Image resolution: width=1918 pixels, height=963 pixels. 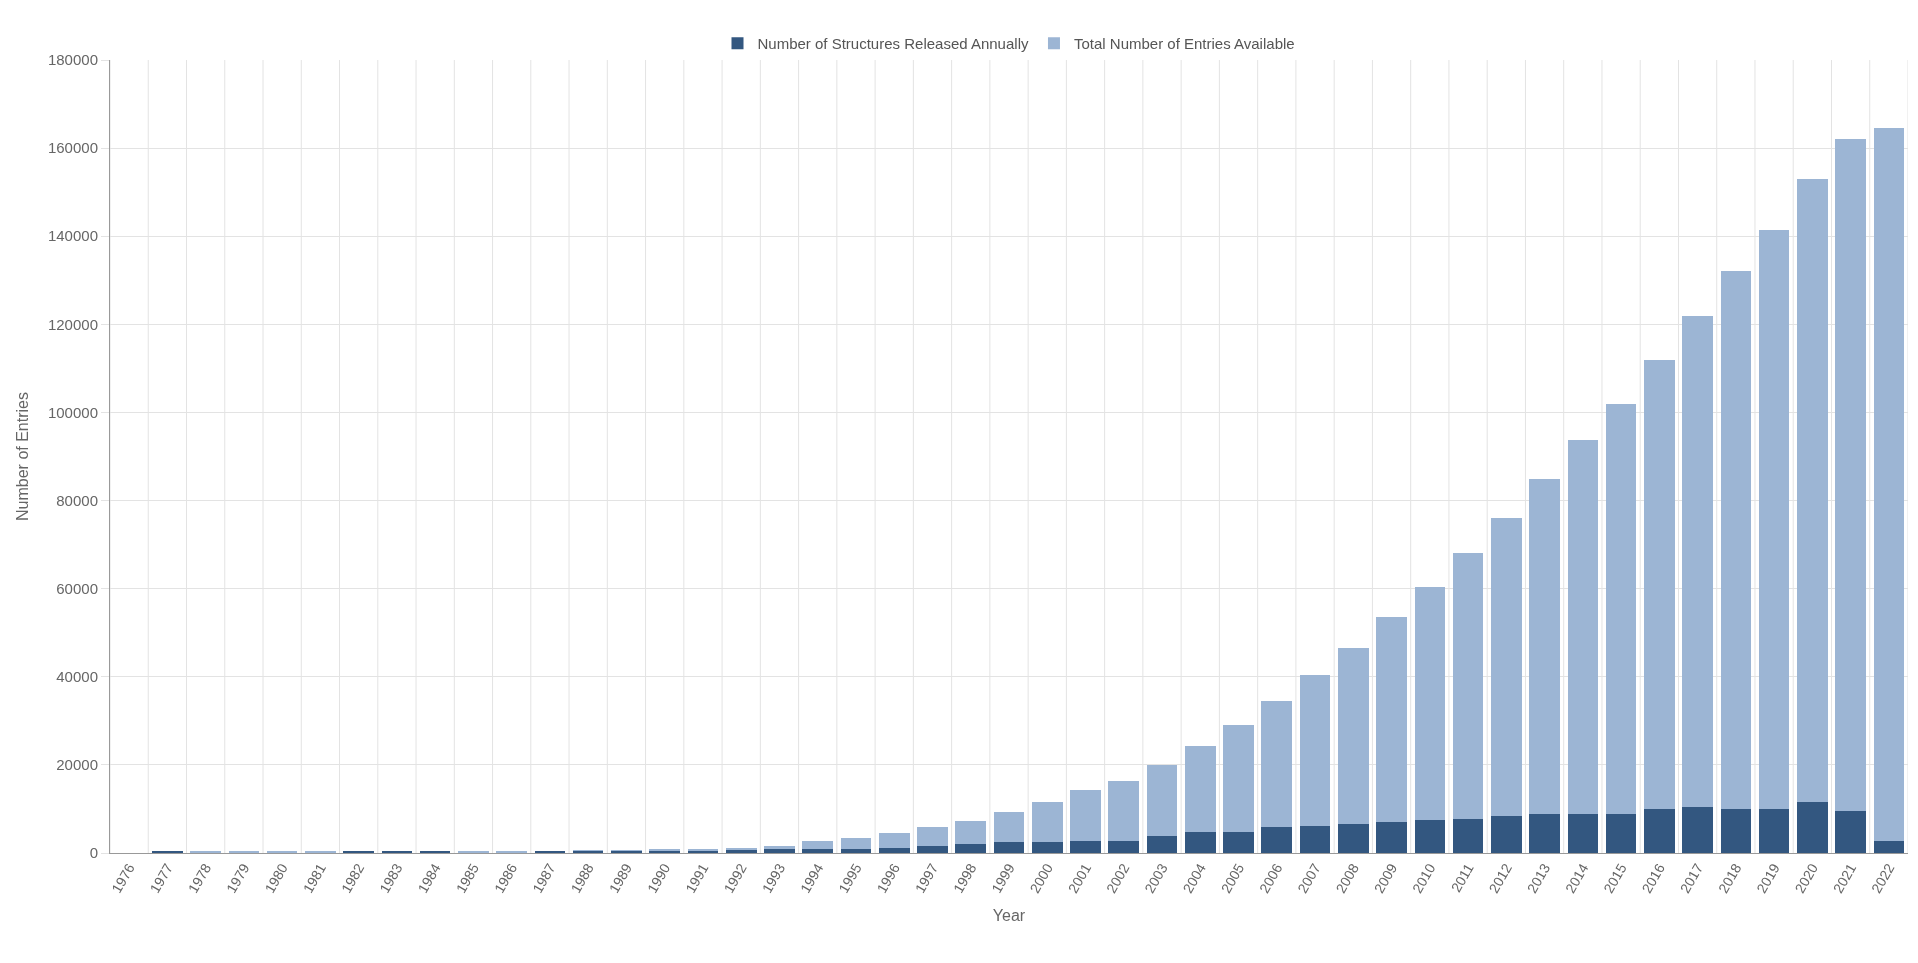 What do you see at coordinates (72, 236) in the screenshot?
I see `y-tick-label: 140000` at bounding box center [72, 236].